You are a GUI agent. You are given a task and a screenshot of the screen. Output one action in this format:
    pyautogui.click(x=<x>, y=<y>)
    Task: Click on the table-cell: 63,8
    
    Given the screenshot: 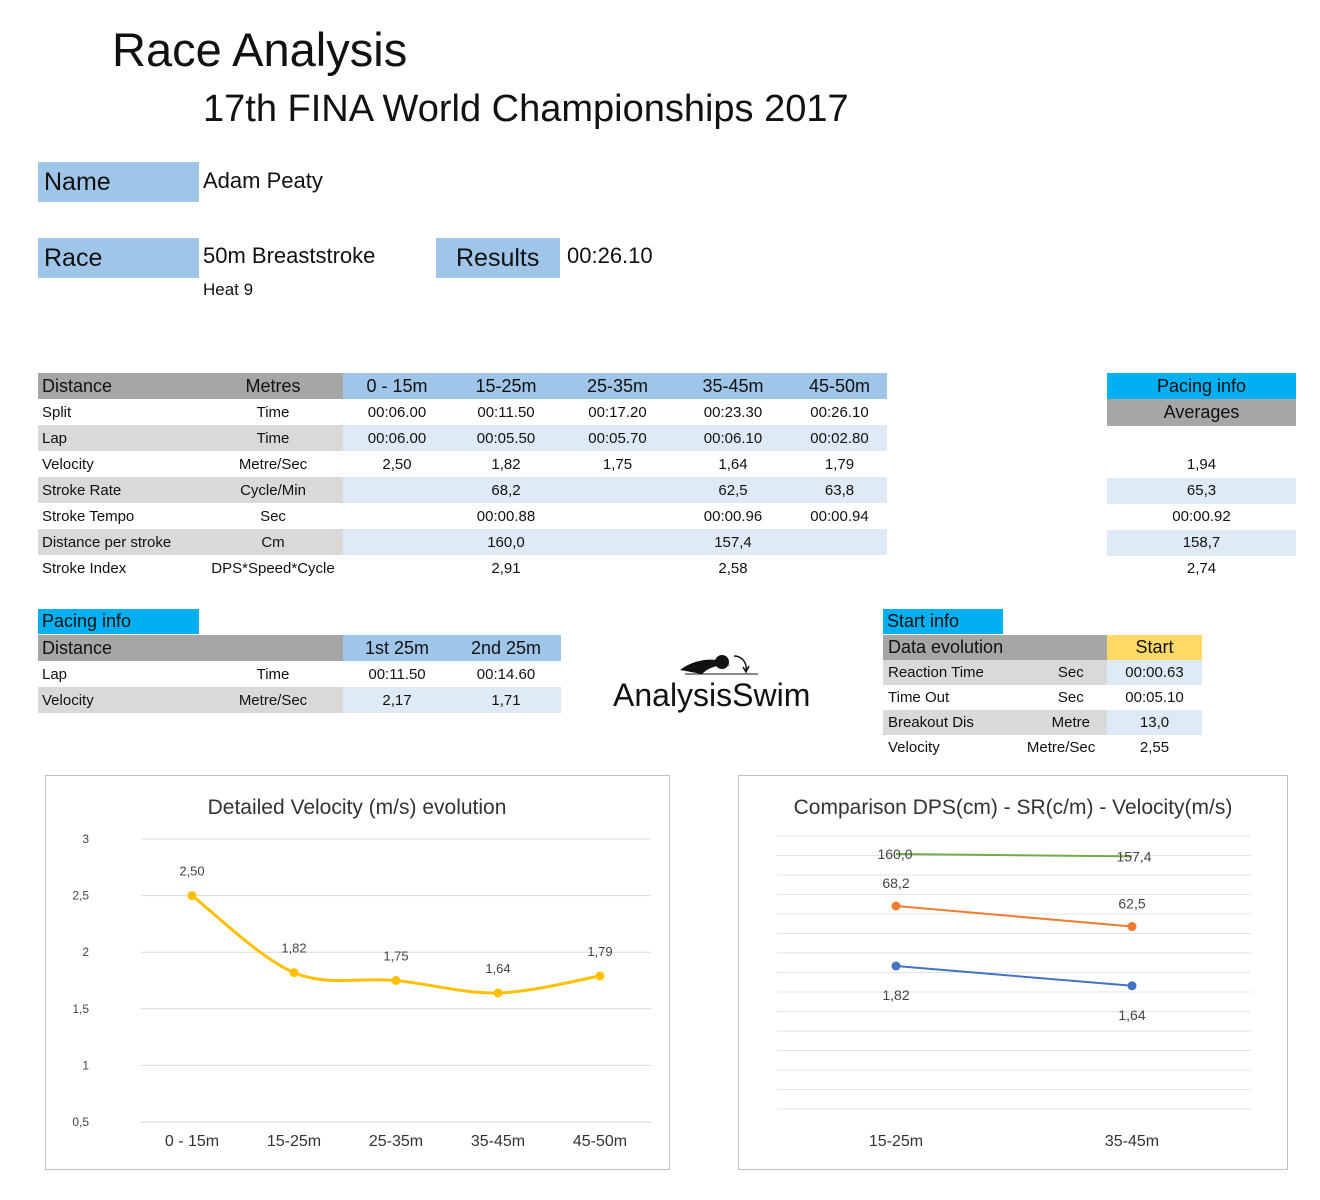 What is the action you would take?
    pyautogui.click(x=839, y=490)
    